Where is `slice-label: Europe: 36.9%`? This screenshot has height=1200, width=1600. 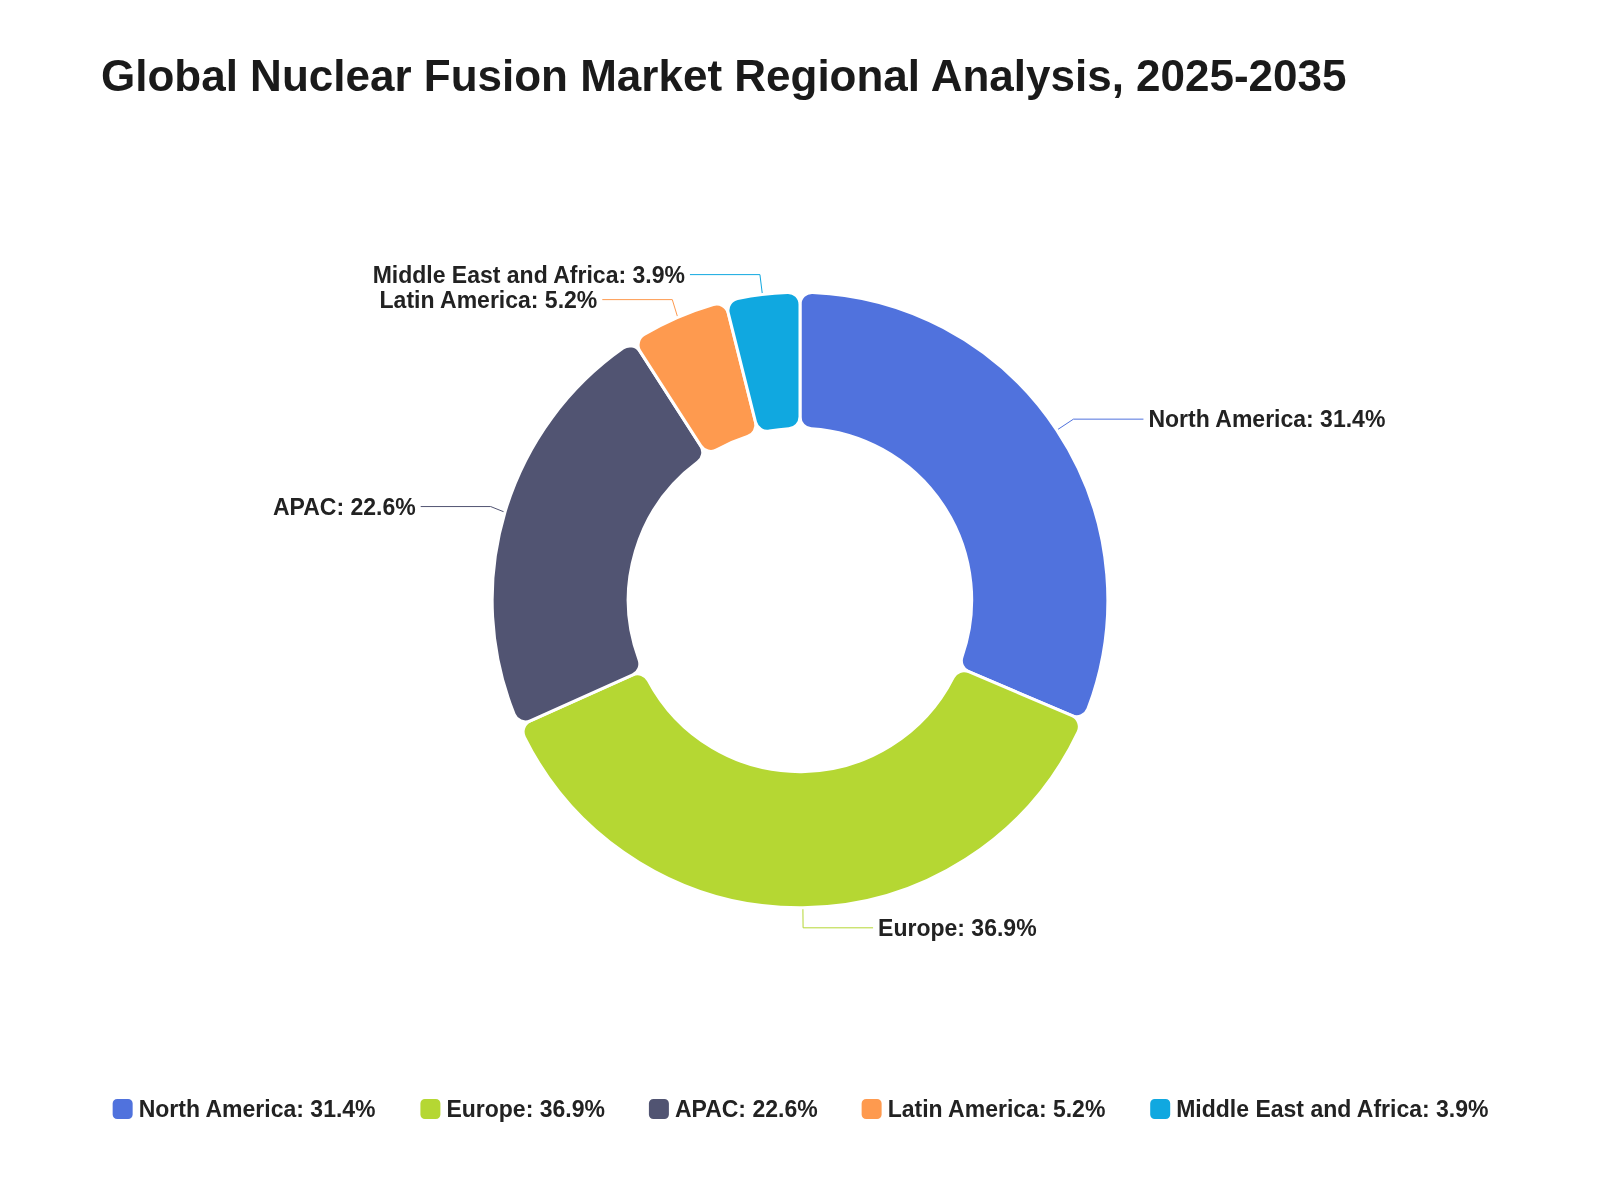 slice-label: Europe: 36.9% is located at coordinates (957, 927).